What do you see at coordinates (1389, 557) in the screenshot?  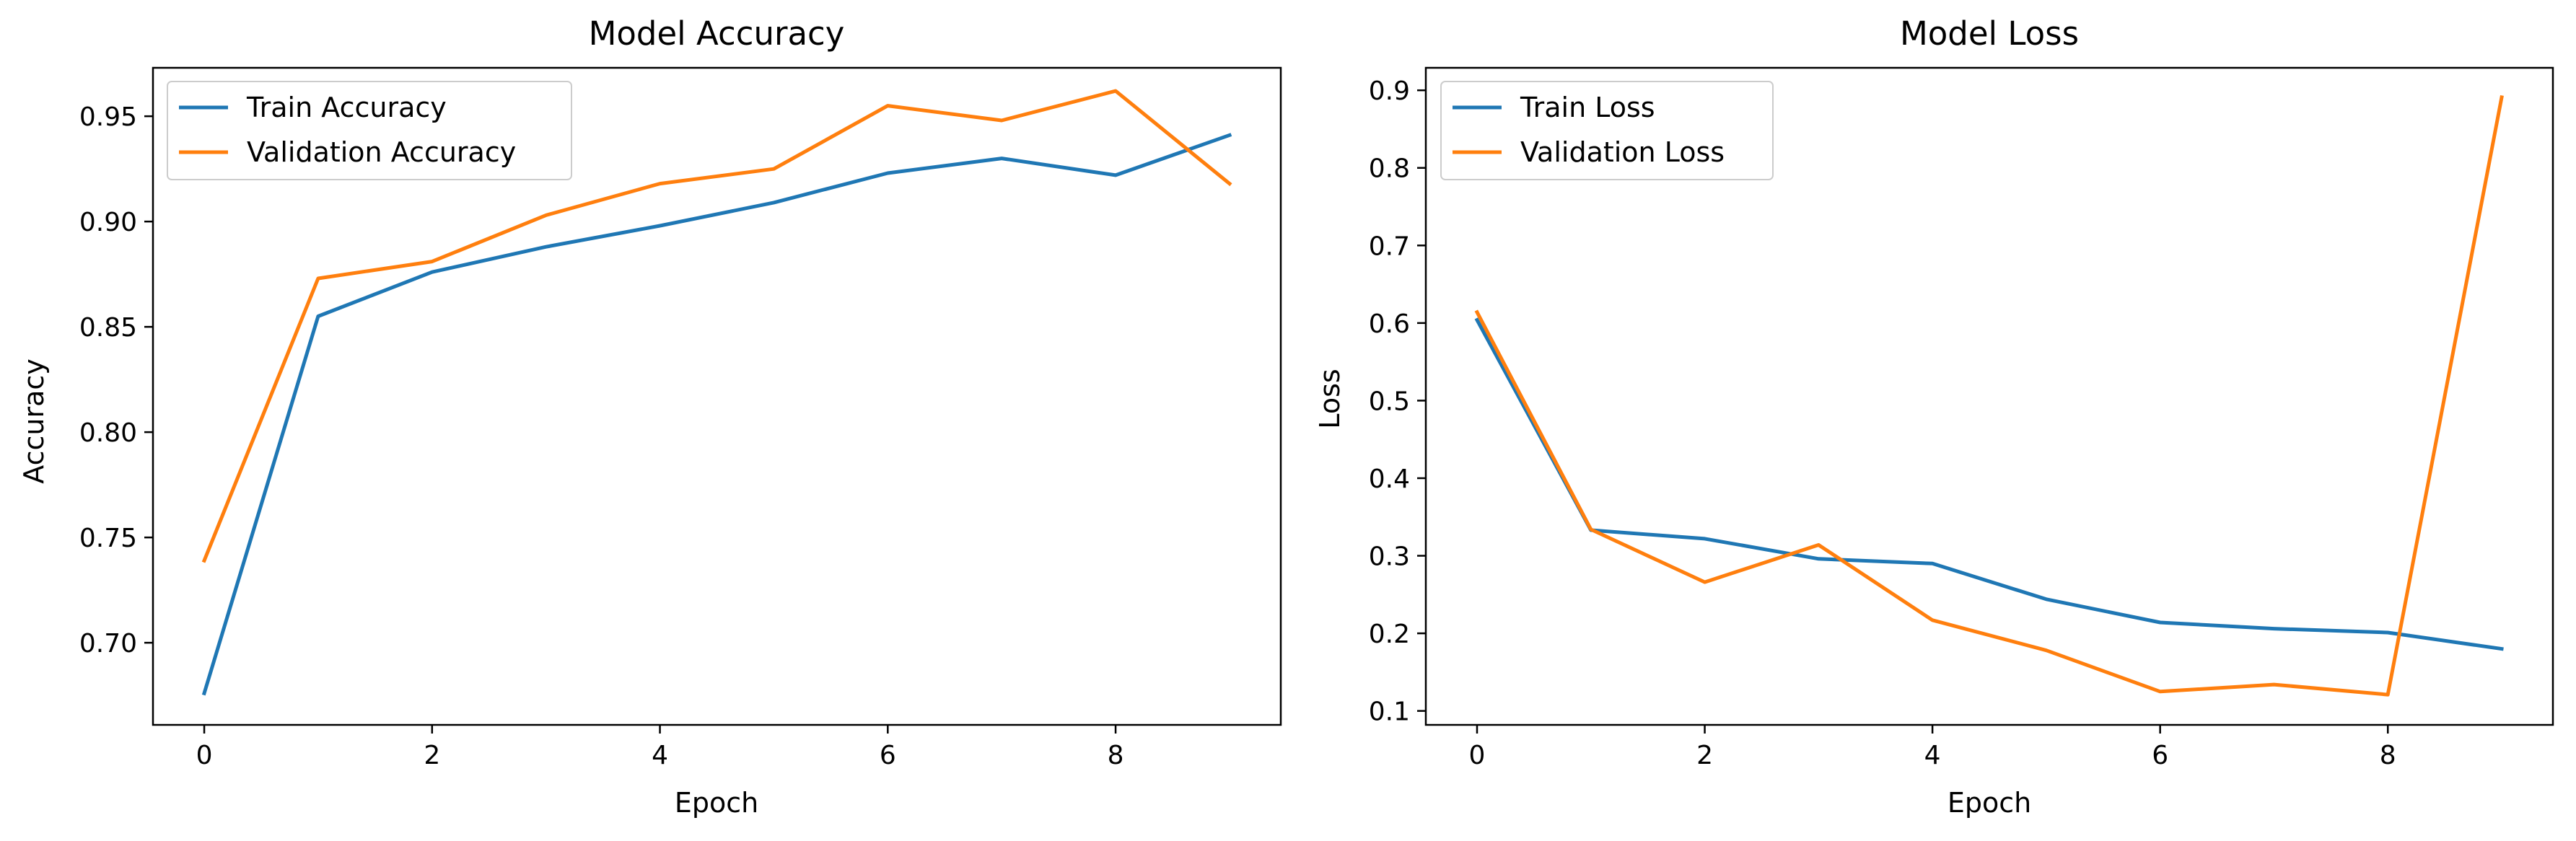 I see `loss-y-tick-label: 0.3` at bounding box center [1389, 557].